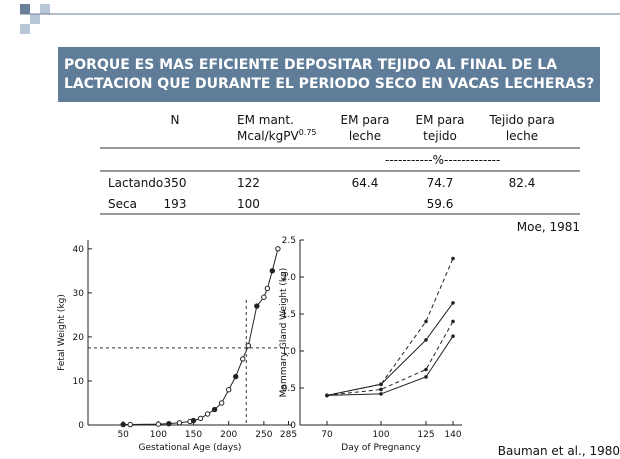 The image size is (620, 459). I want to click on y-tick-label: 30, so click(79, 294).